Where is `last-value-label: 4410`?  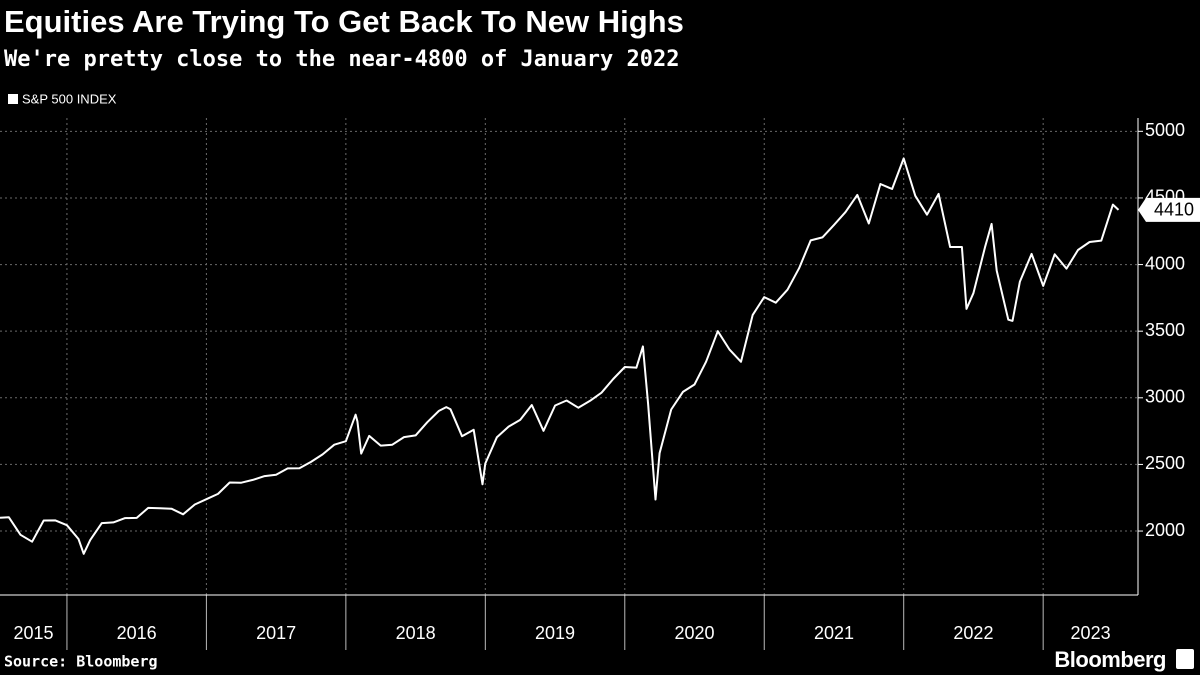 last-value-label: 4410 is located at coordinates (1174, 210).